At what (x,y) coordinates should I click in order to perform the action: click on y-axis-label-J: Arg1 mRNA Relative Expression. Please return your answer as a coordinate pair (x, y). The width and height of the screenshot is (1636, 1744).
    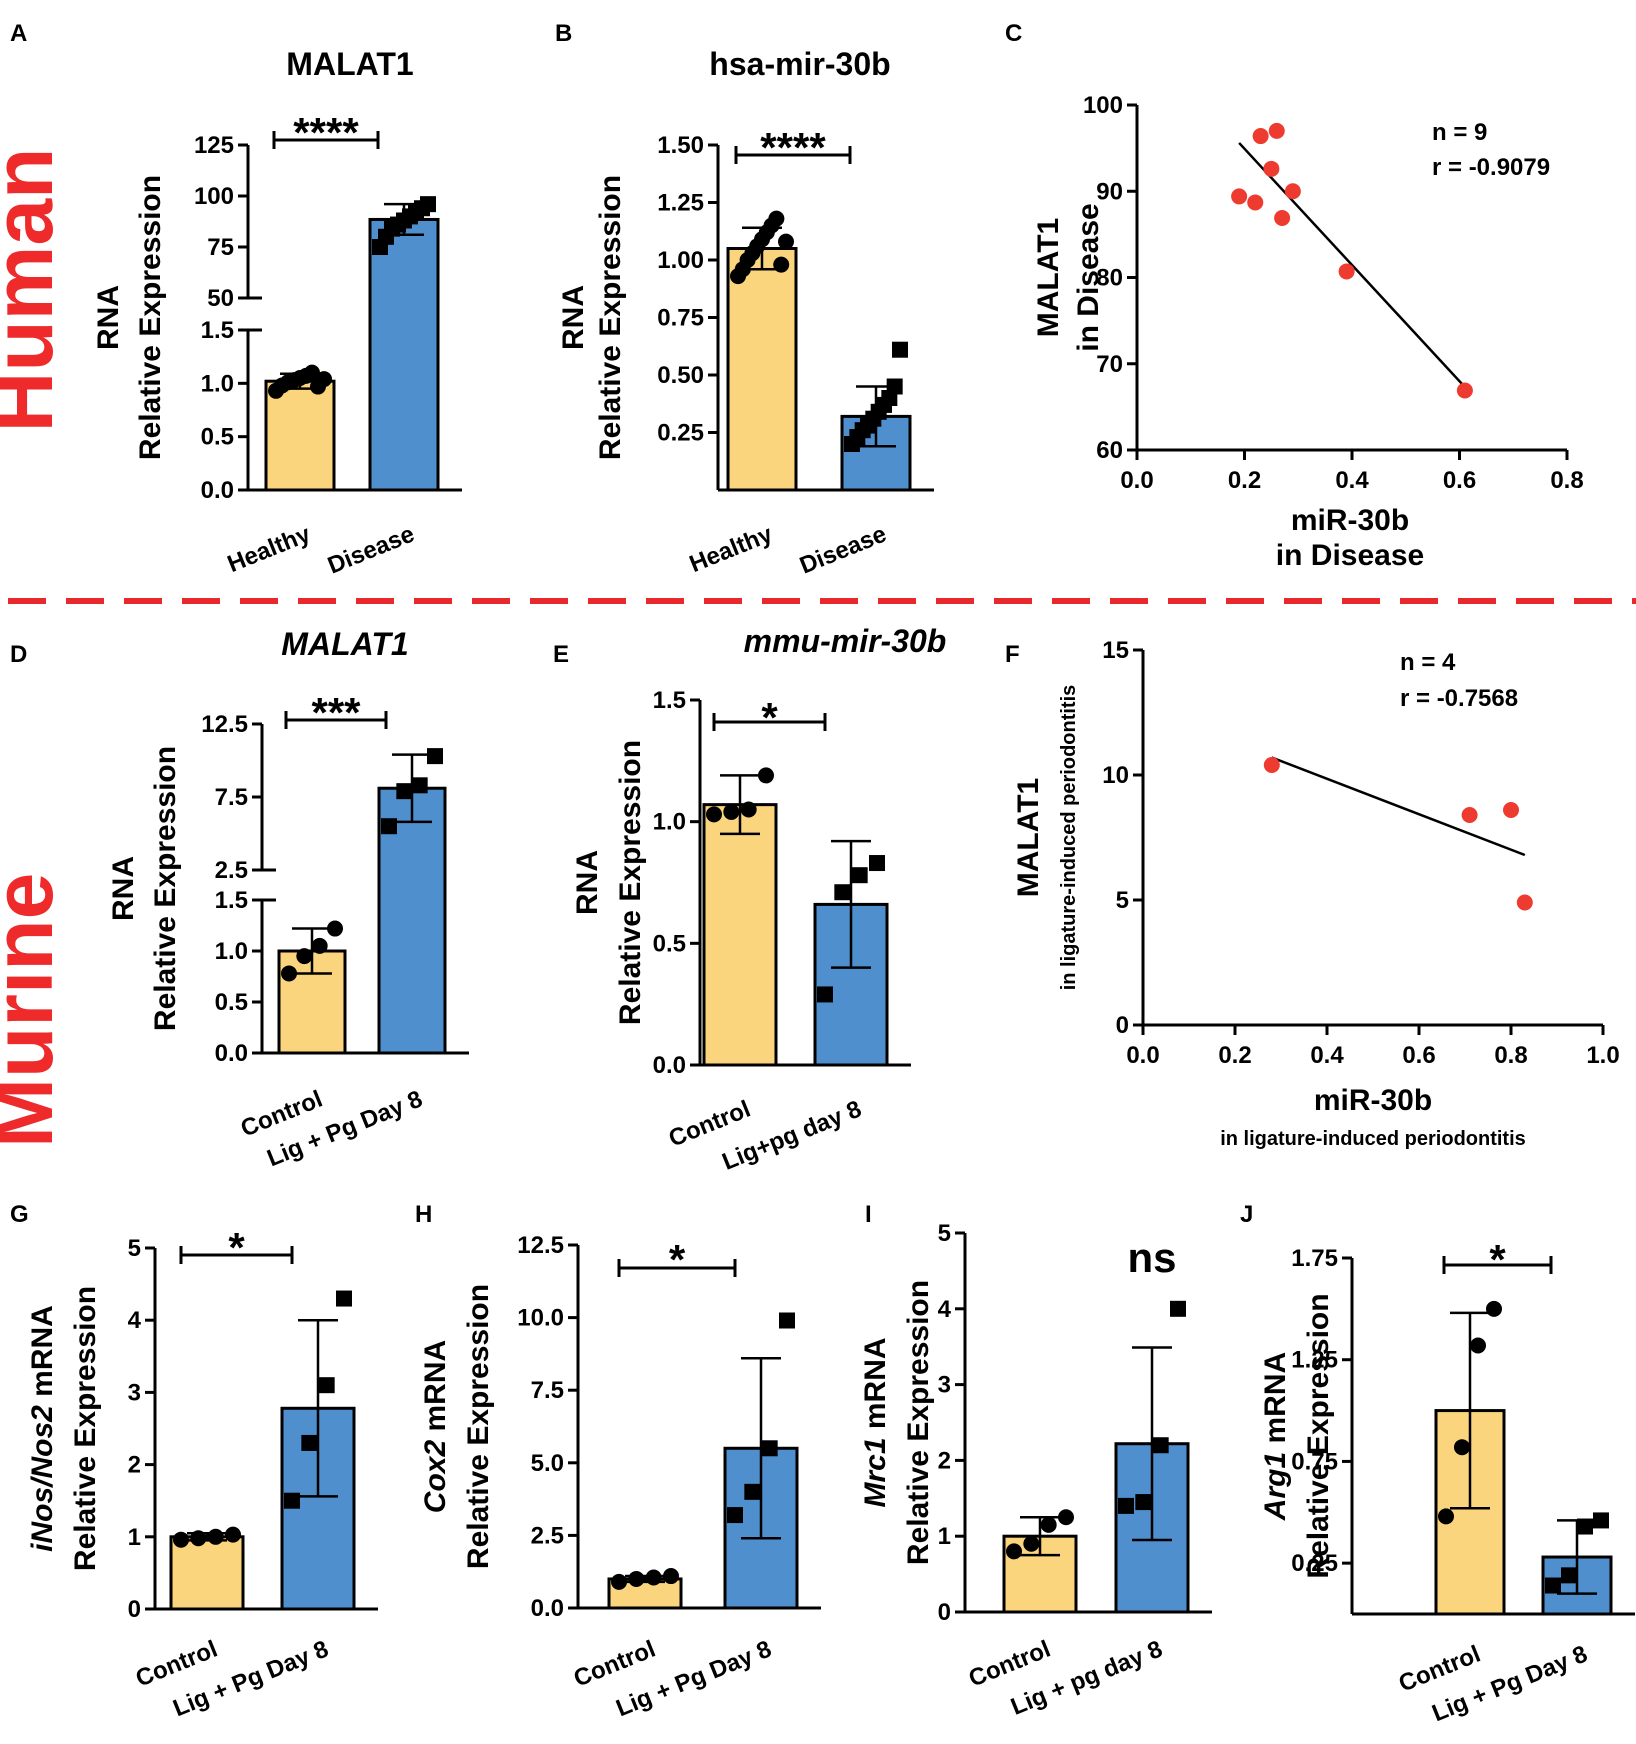
    Looking at the image, I should click on (1297, 1435).